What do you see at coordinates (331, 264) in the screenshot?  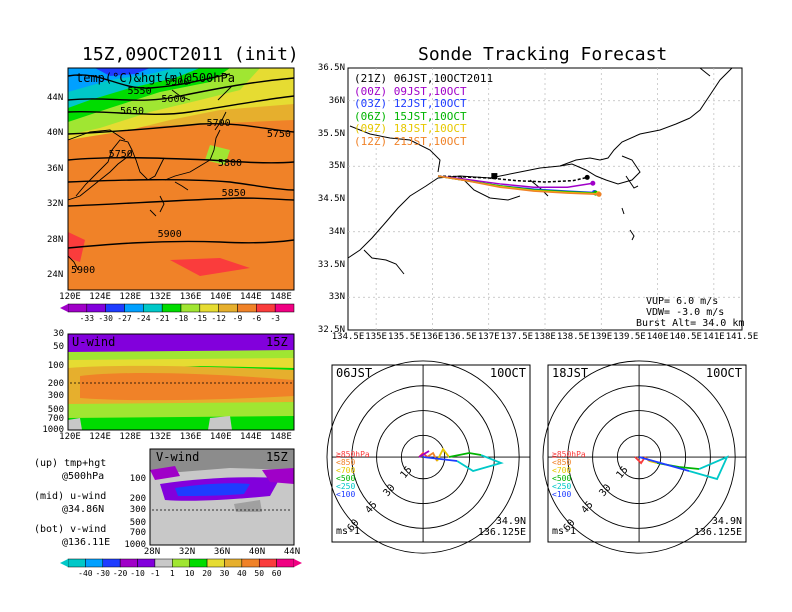 I see `track-ytick: 33.5N` at bounding box center [331, 264].